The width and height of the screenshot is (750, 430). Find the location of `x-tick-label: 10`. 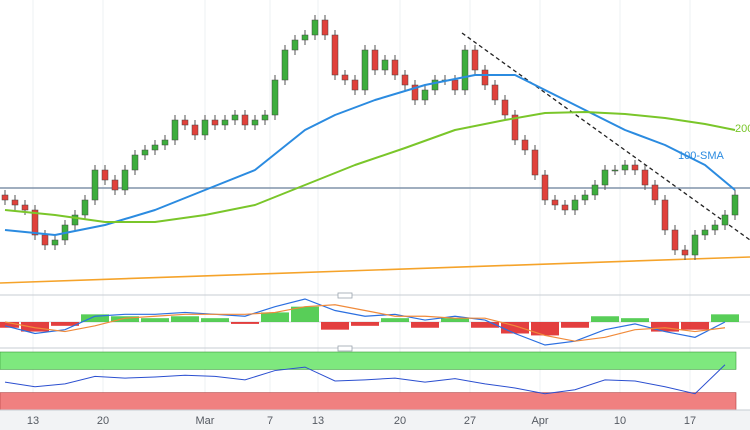

x-tick-label: 10 is located at coordinates (620, 421).